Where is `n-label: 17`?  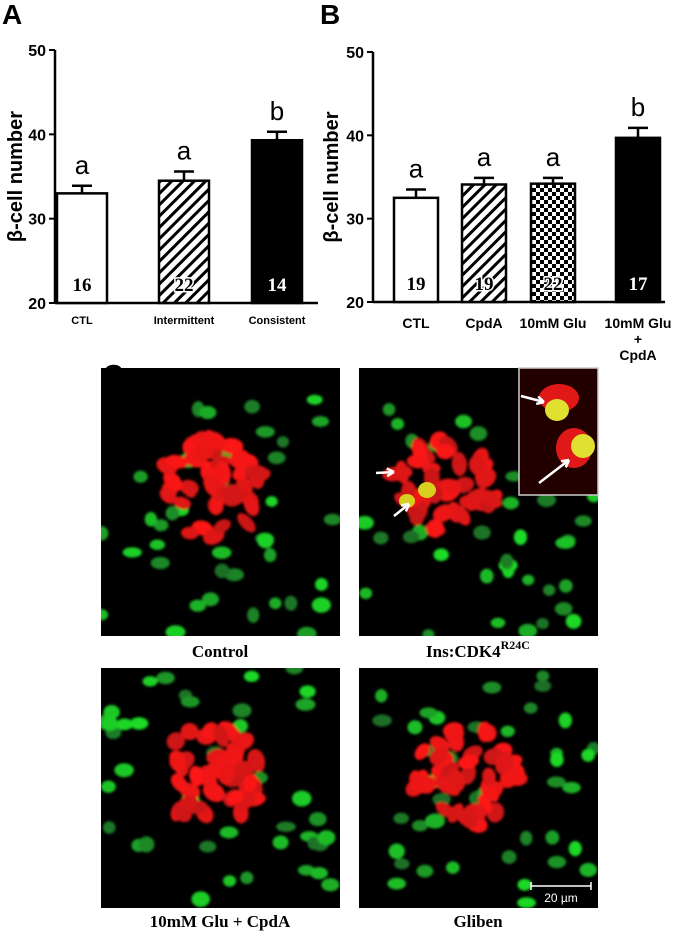 n-label: 17 is located at coordinates (639, 284).